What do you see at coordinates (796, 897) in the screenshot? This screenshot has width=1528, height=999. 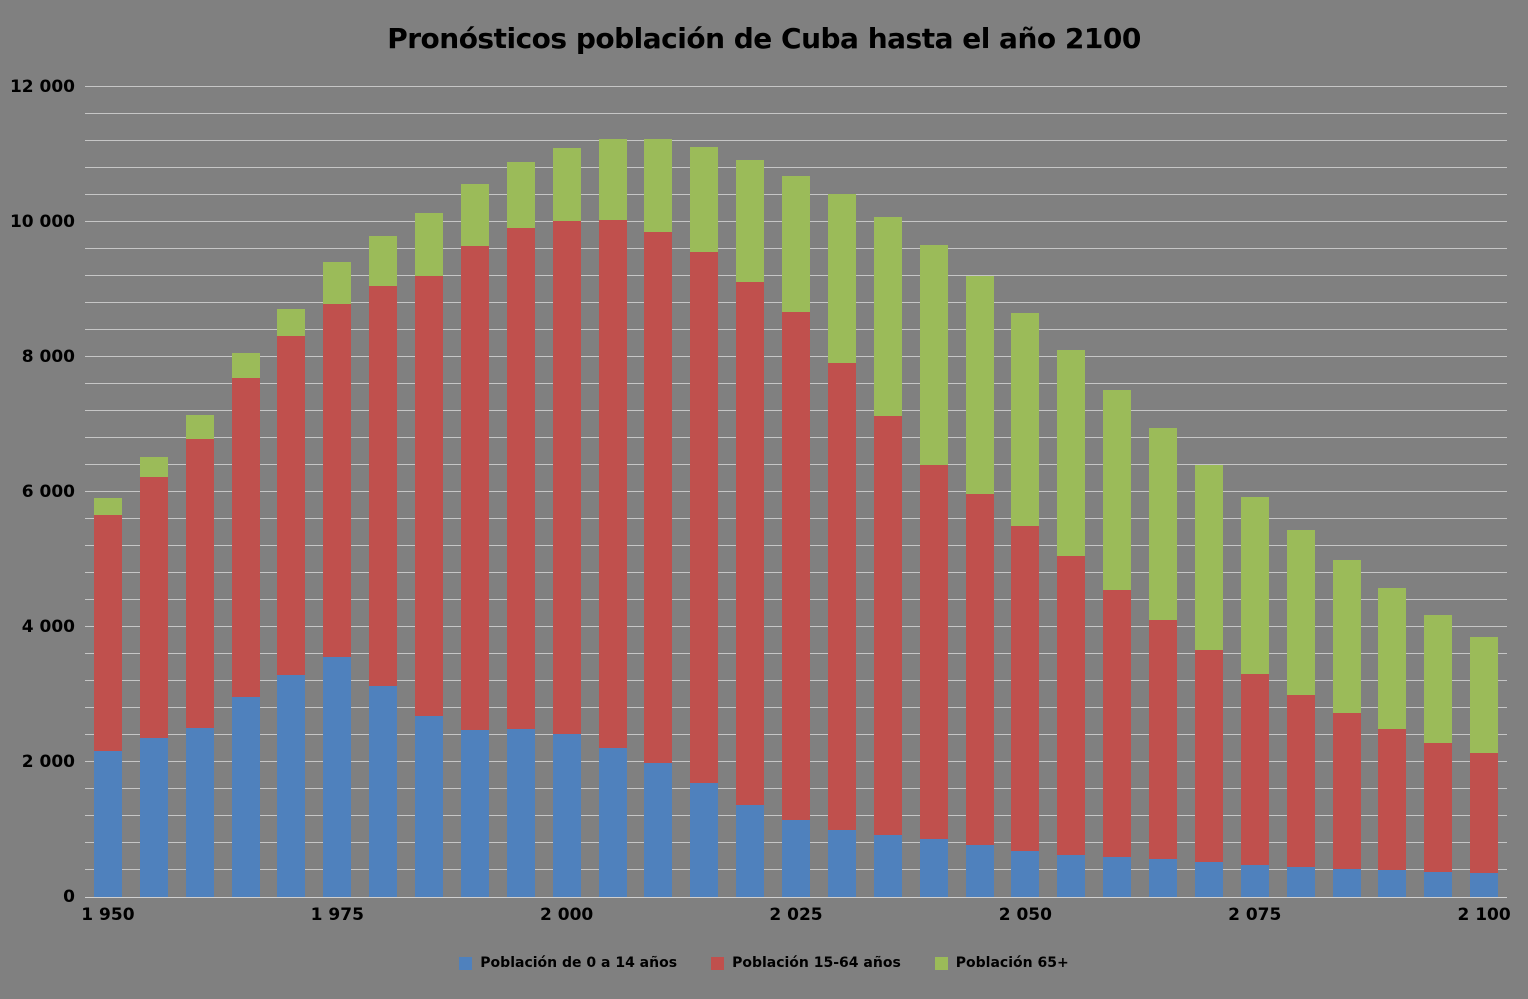 I see `x-axis-line` at bounding box center [796, 897].